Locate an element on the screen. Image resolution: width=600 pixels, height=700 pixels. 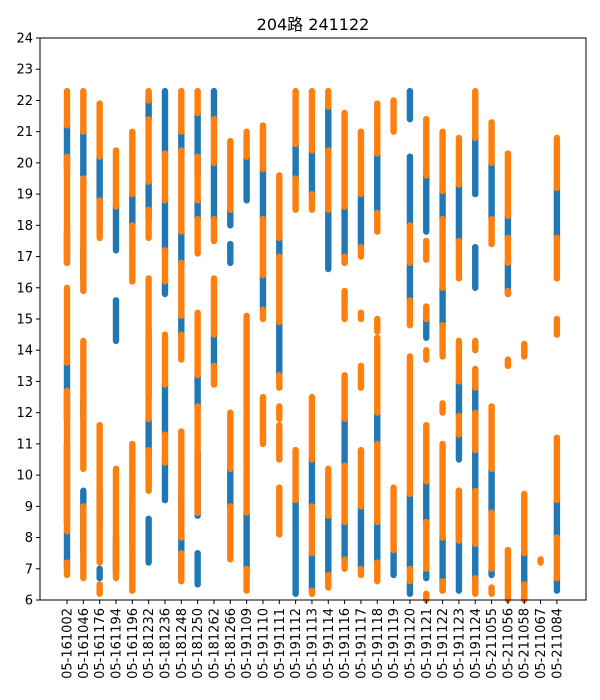
y-tick-label: 12 is located at coordinates (24, 413).